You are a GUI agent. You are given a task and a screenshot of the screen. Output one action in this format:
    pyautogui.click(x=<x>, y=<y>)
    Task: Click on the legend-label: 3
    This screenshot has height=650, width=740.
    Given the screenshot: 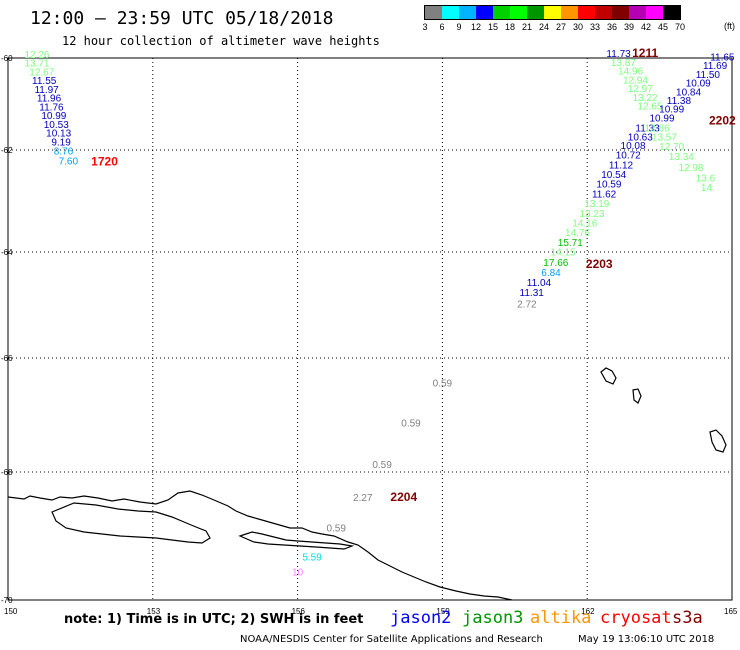 What is the action you would take?
    pyautogui.click(x=425, y=27)
    